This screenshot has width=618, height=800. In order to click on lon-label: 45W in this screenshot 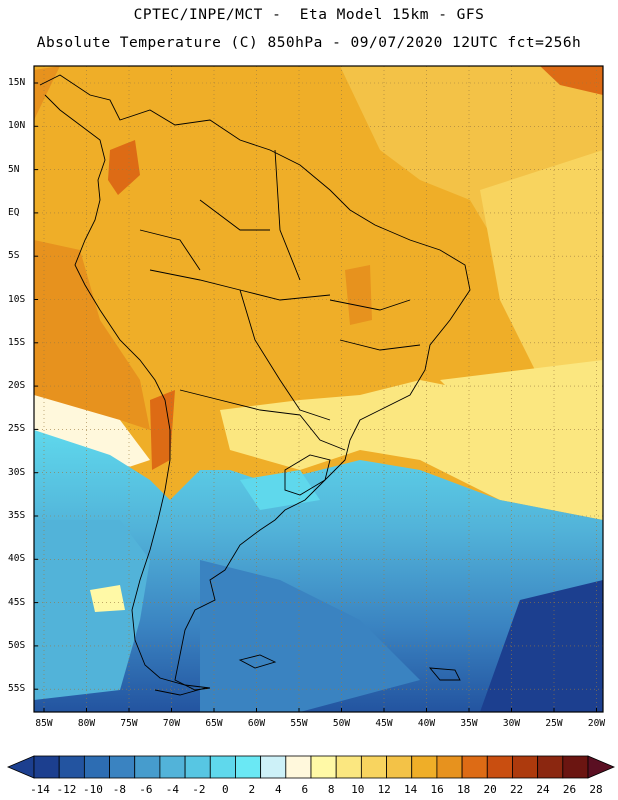, I will do `click(384, 723)`.